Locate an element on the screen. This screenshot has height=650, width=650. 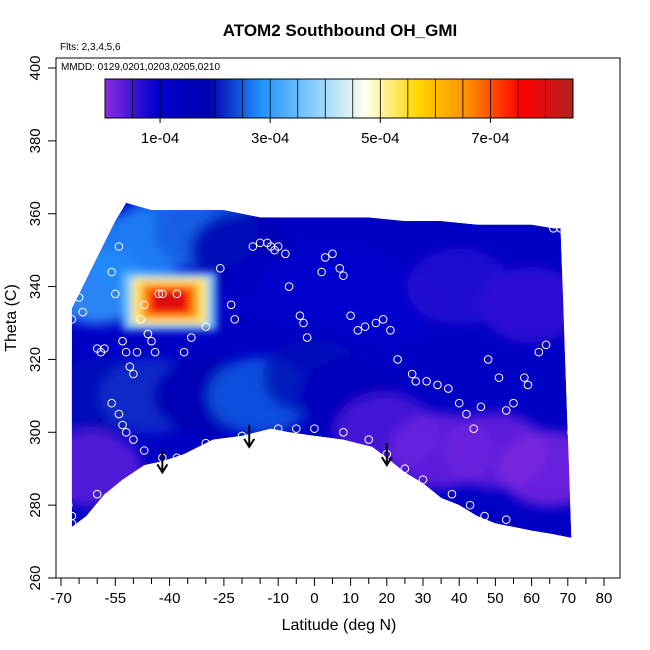
chart-title: ATOM2 Southbound OH_GMI is located at coordinates (340, 30).